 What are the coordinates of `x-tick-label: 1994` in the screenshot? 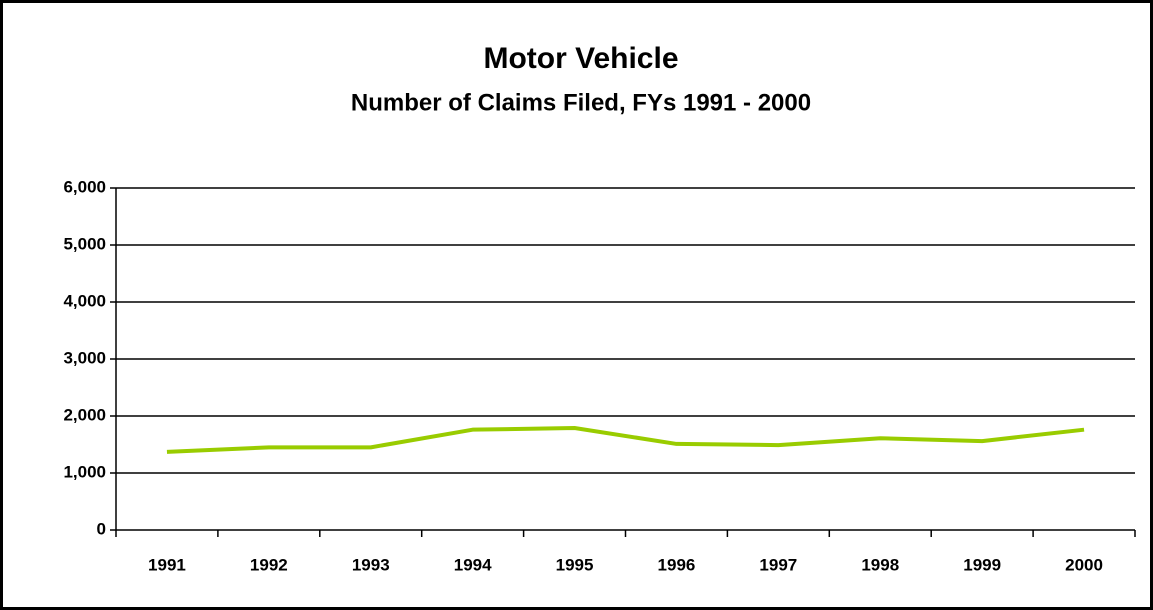 It's located at (473, 564).